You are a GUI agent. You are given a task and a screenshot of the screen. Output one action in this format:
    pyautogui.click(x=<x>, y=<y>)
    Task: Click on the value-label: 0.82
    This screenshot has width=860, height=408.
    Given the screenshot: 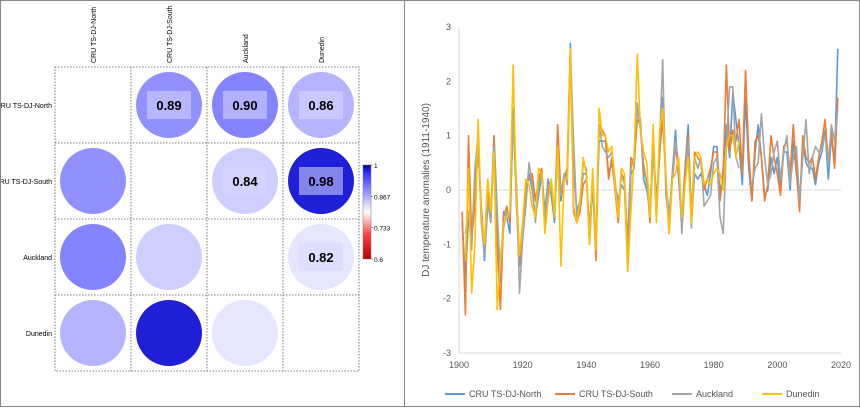 What is the action you would take?
    pyautogui.click(x=320, y=257)
    